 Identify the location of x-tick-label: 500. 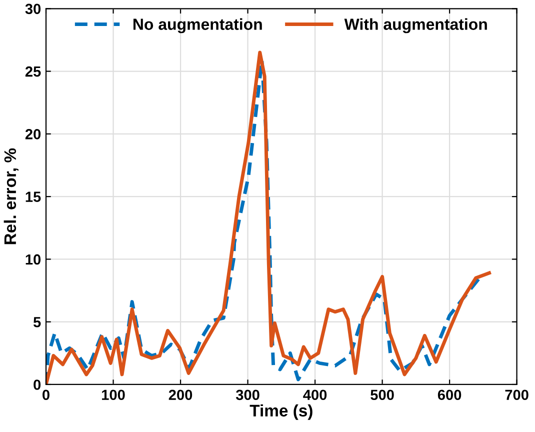
(382, 395).